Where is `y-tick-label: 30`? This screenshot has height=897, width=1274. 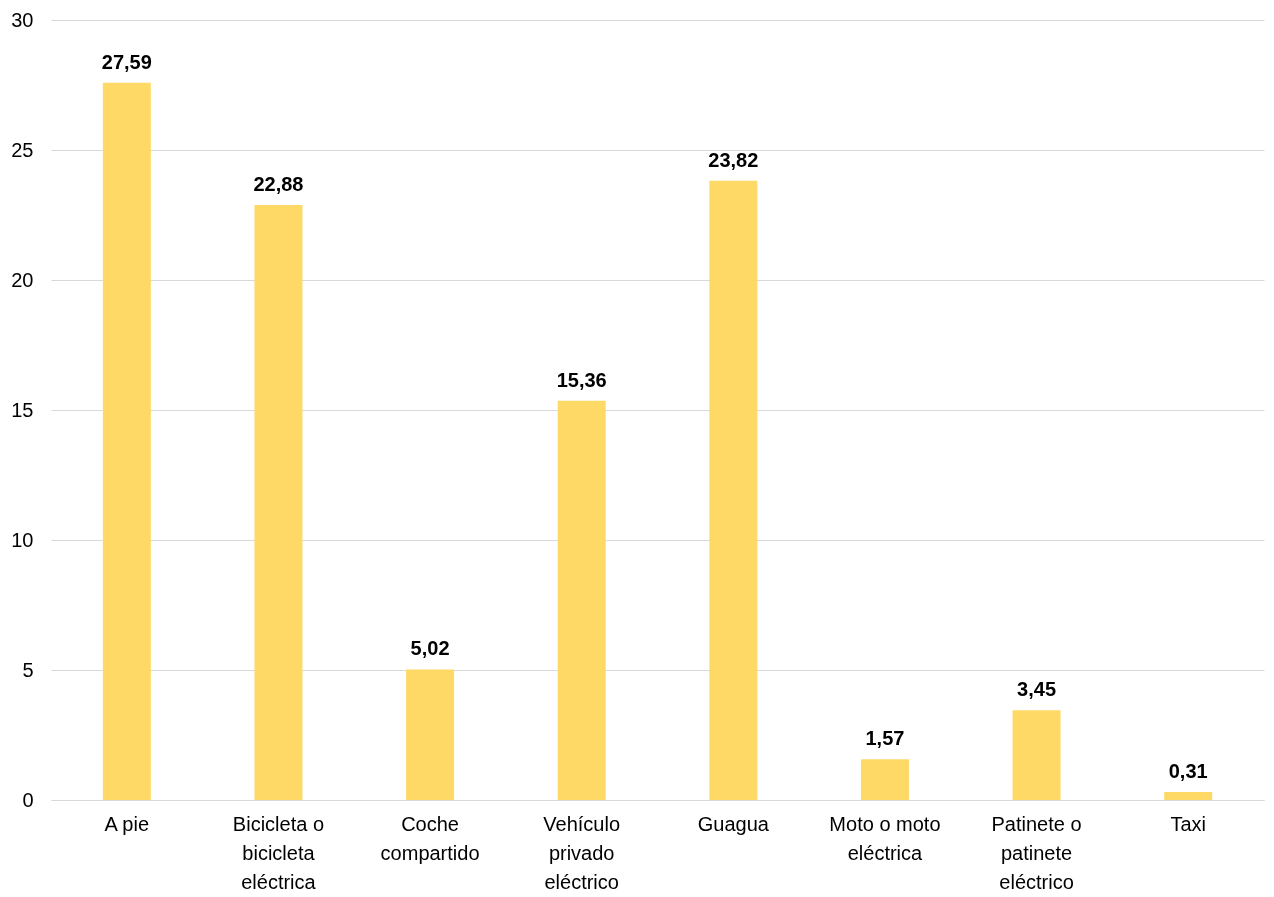
y-tick-label: 30 is located at coordinates (22, 19).